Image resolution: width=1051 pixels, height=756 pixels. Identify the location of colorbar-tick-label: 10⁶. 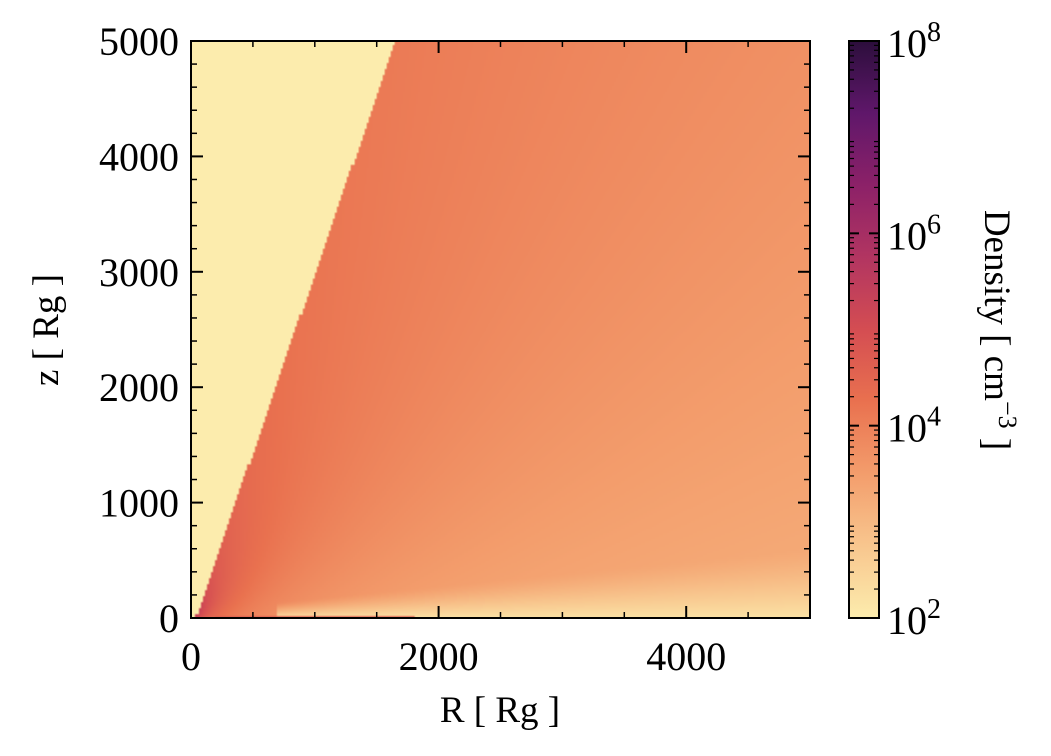
(914, 233).